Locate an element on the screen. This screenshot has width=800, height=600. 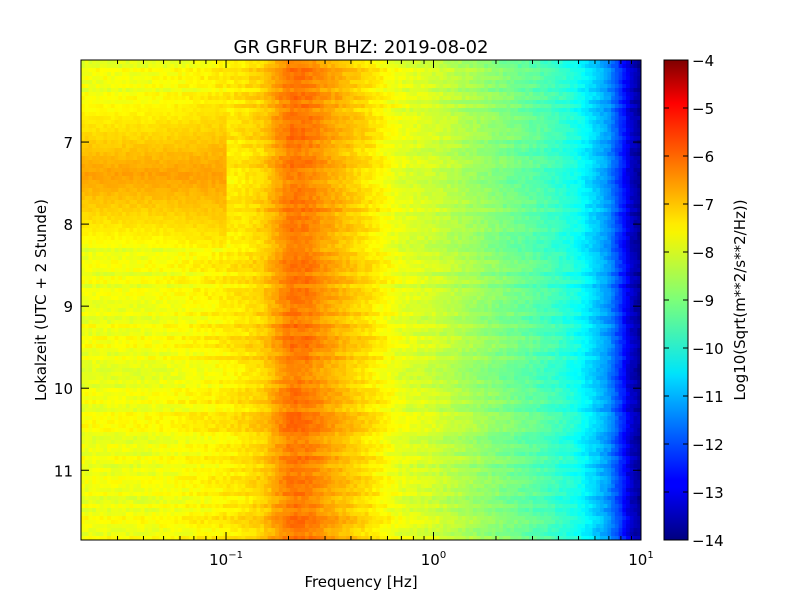
y-tick-label: 11 is located at coordinates (63, 471).